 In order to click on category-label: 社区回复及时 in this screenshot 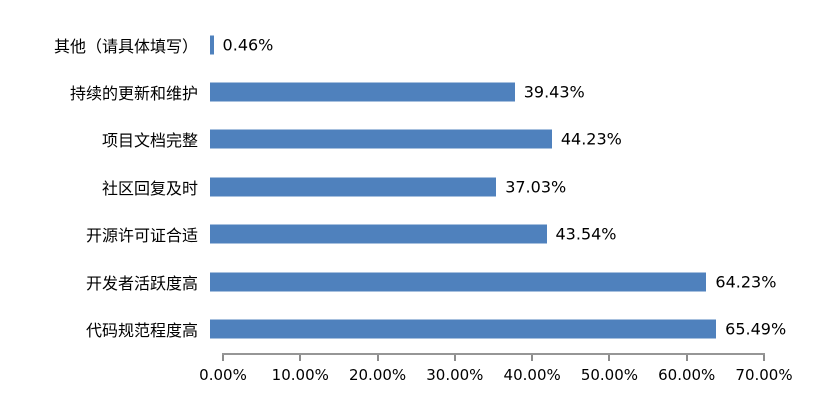, I will do `click(149, 188)`.